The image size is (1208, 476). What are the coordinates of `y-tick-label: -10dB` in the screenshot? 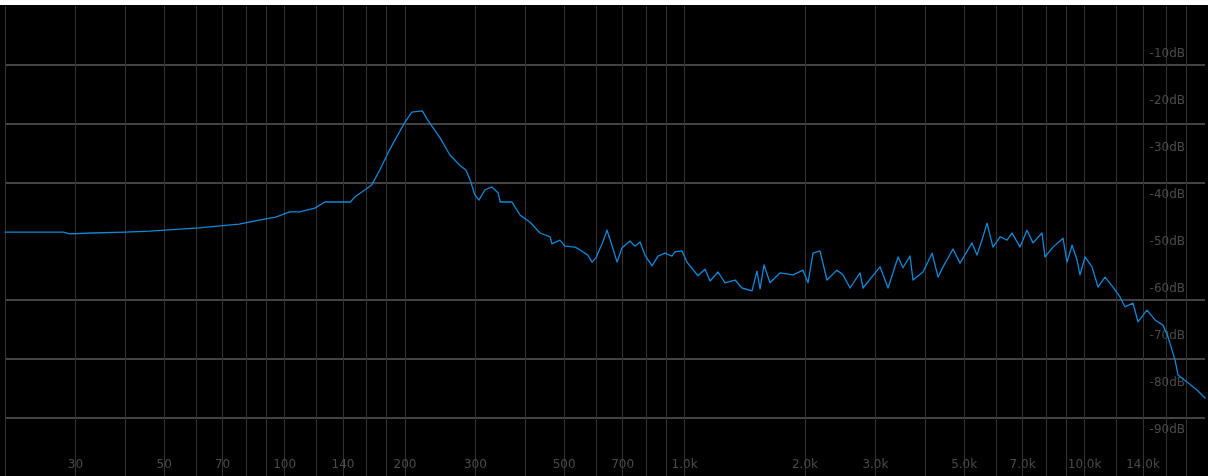 It's located at (1167, 53).